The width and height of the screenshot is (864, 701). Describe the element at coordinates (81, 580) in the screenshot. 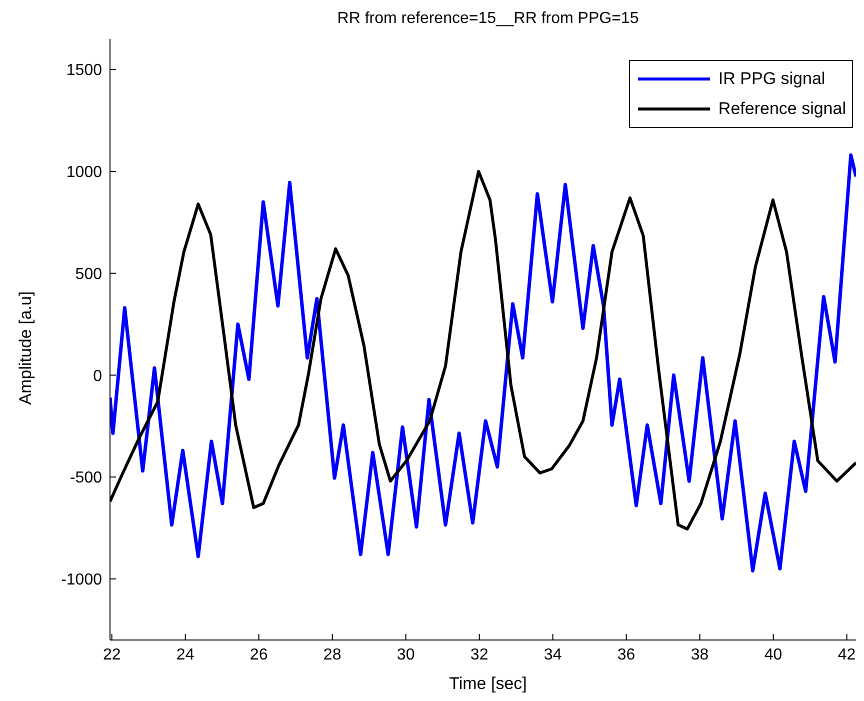

I see `y-tick-label: -1000` at that location.